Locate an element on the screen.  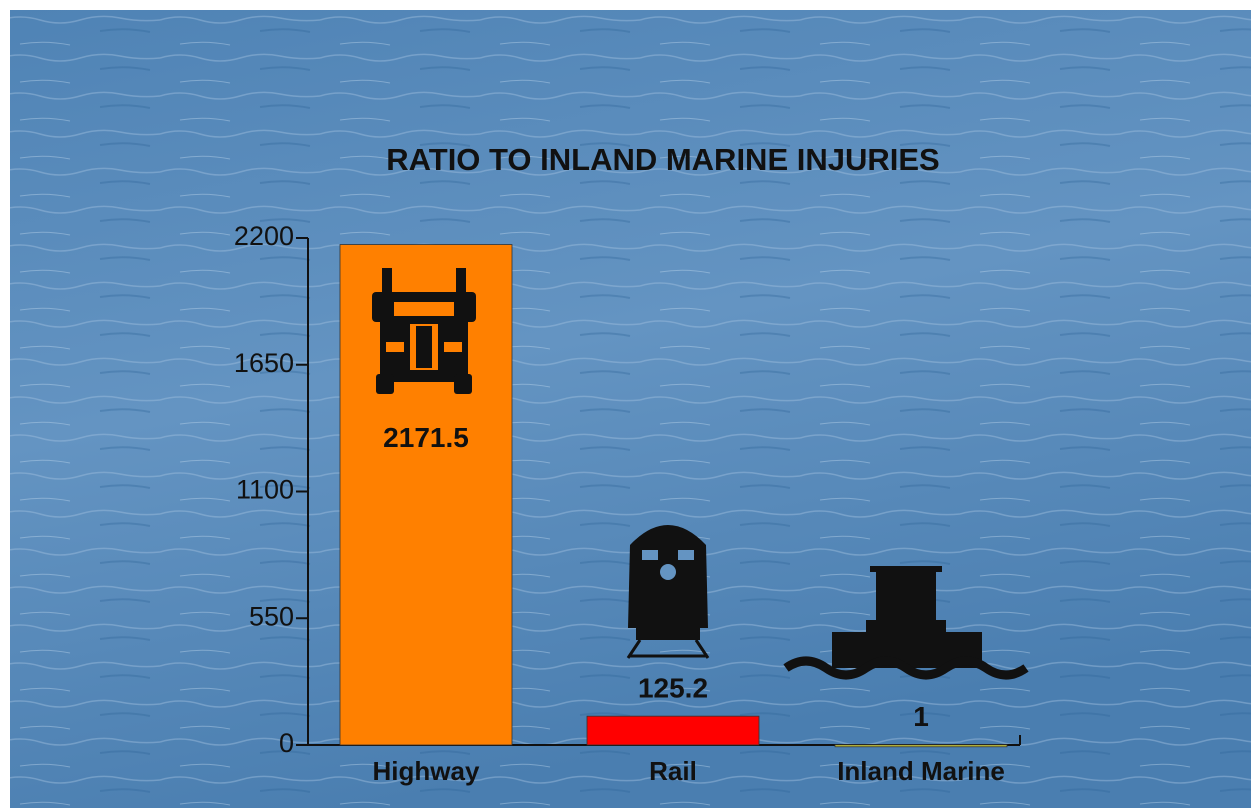
y-tick-label: 2200 is located at coordinates (264, 236).